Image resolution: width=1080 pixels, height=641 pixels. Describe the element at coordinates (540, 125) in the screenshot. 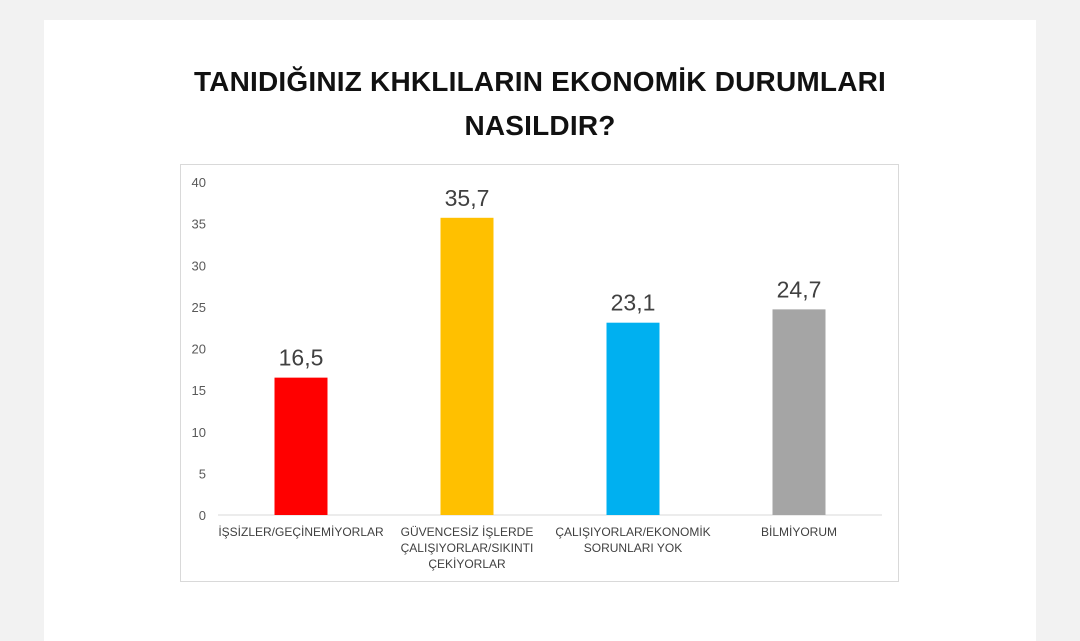

I see `chart-title-line-2: NASILDIR?` at that location.